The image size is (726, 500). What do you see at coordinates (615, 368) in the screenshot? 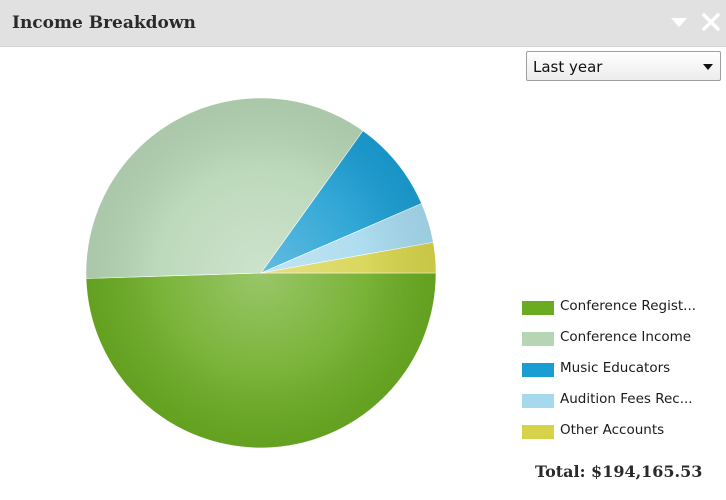
I see `legend-label: Music Educators` at bounding box center [615, 368].